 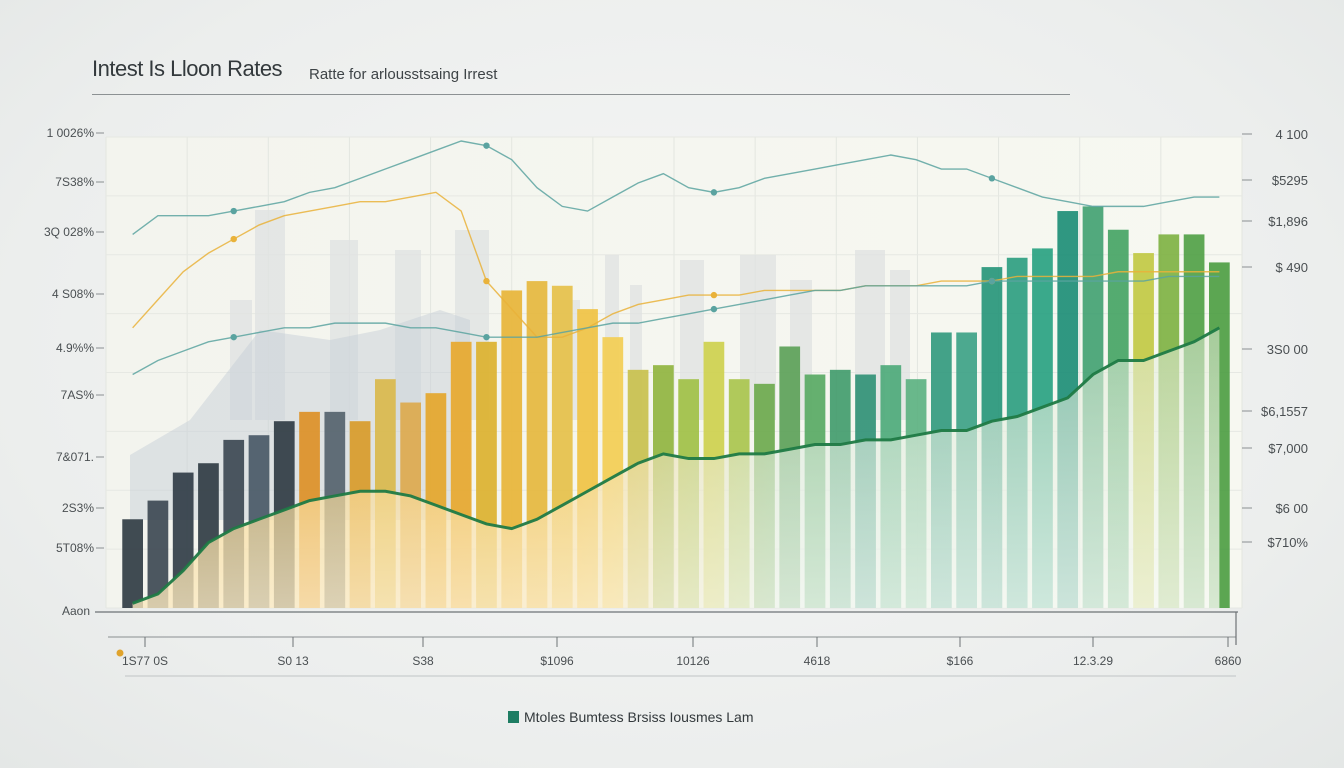 What do you see at coordinates (78, 395) in the screenshot?
I see `left-tick-label: 7AS%` at bounding box center [78, 395].